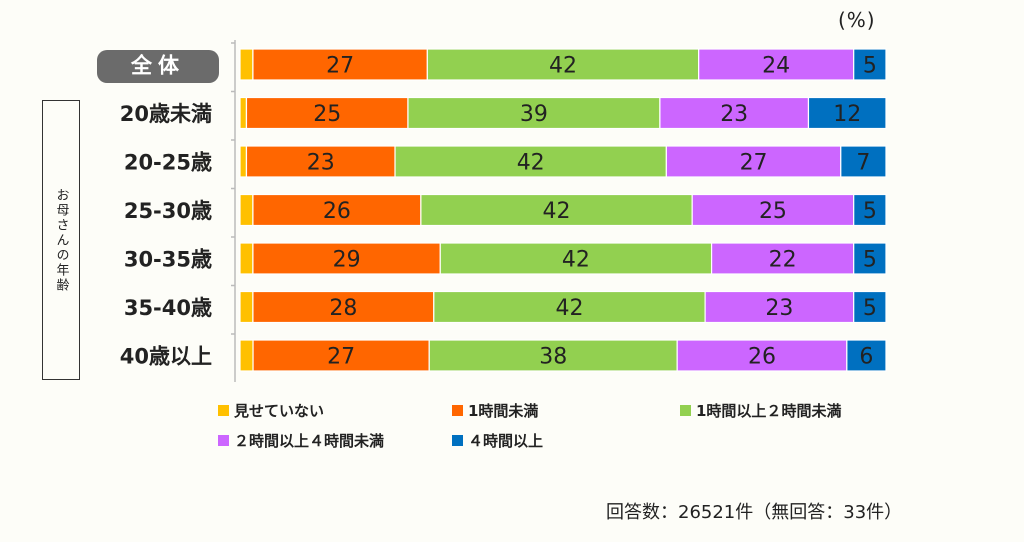 This screenshot has height=542, width=1024. Describe the element at coordinates (223, 410) in the screenshot. I see `legend-swatch-none` at that location.